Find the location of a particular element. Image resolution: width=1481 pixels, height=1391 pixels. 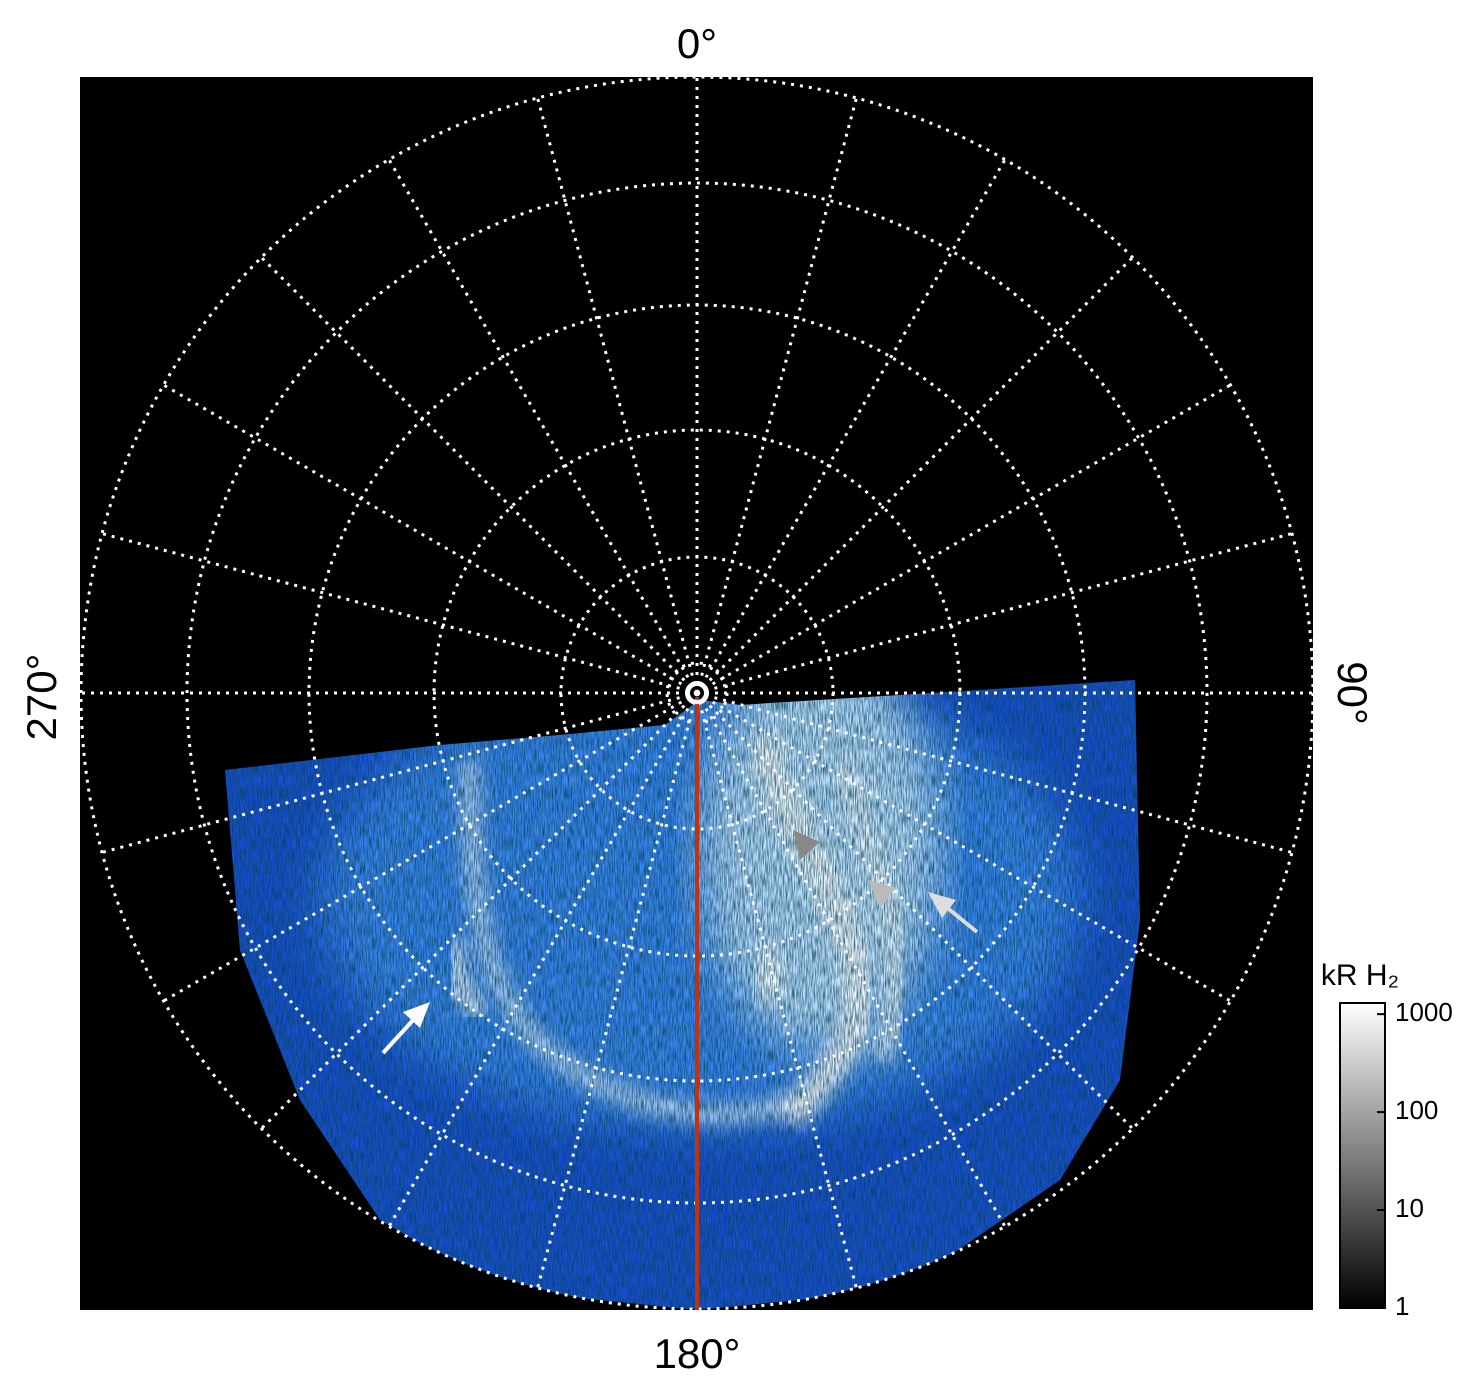

colorbar-tick-label: 1 is located at coordinates (1402, 1306).